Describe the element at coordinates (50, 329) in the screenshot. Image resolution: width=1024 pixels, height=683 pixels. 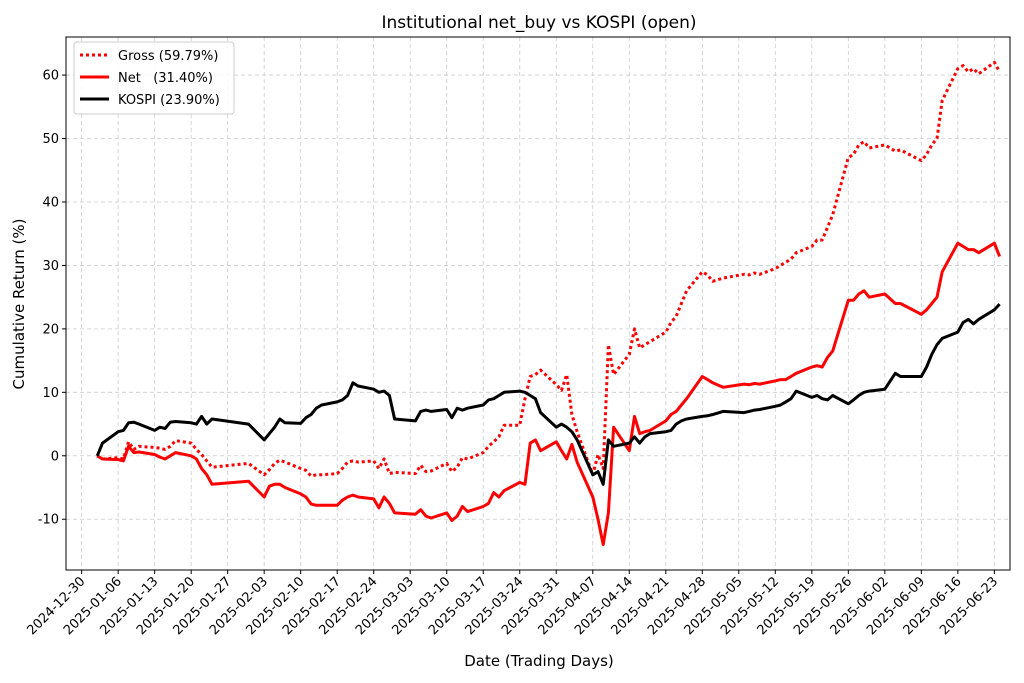
I see `y-tick-label: 20` at that location.